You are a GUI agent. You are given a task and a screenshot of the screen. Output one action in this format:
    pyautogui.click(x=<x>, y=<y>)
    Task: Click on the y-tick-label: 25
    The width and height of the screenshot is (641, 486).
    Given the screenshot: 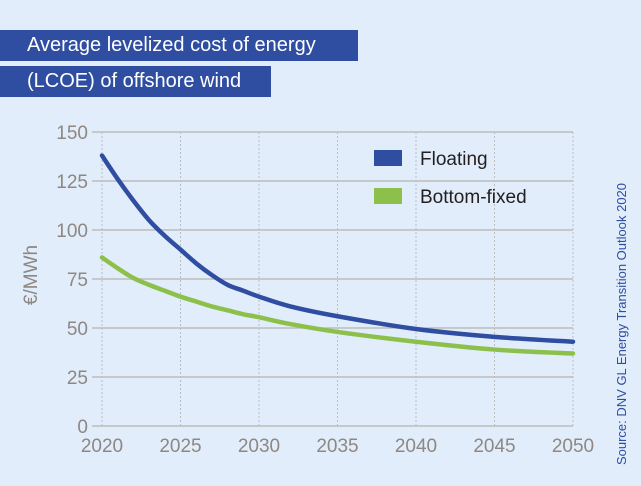 What is the action you would take?
    pyautogui.click(x=77, y=378)
    